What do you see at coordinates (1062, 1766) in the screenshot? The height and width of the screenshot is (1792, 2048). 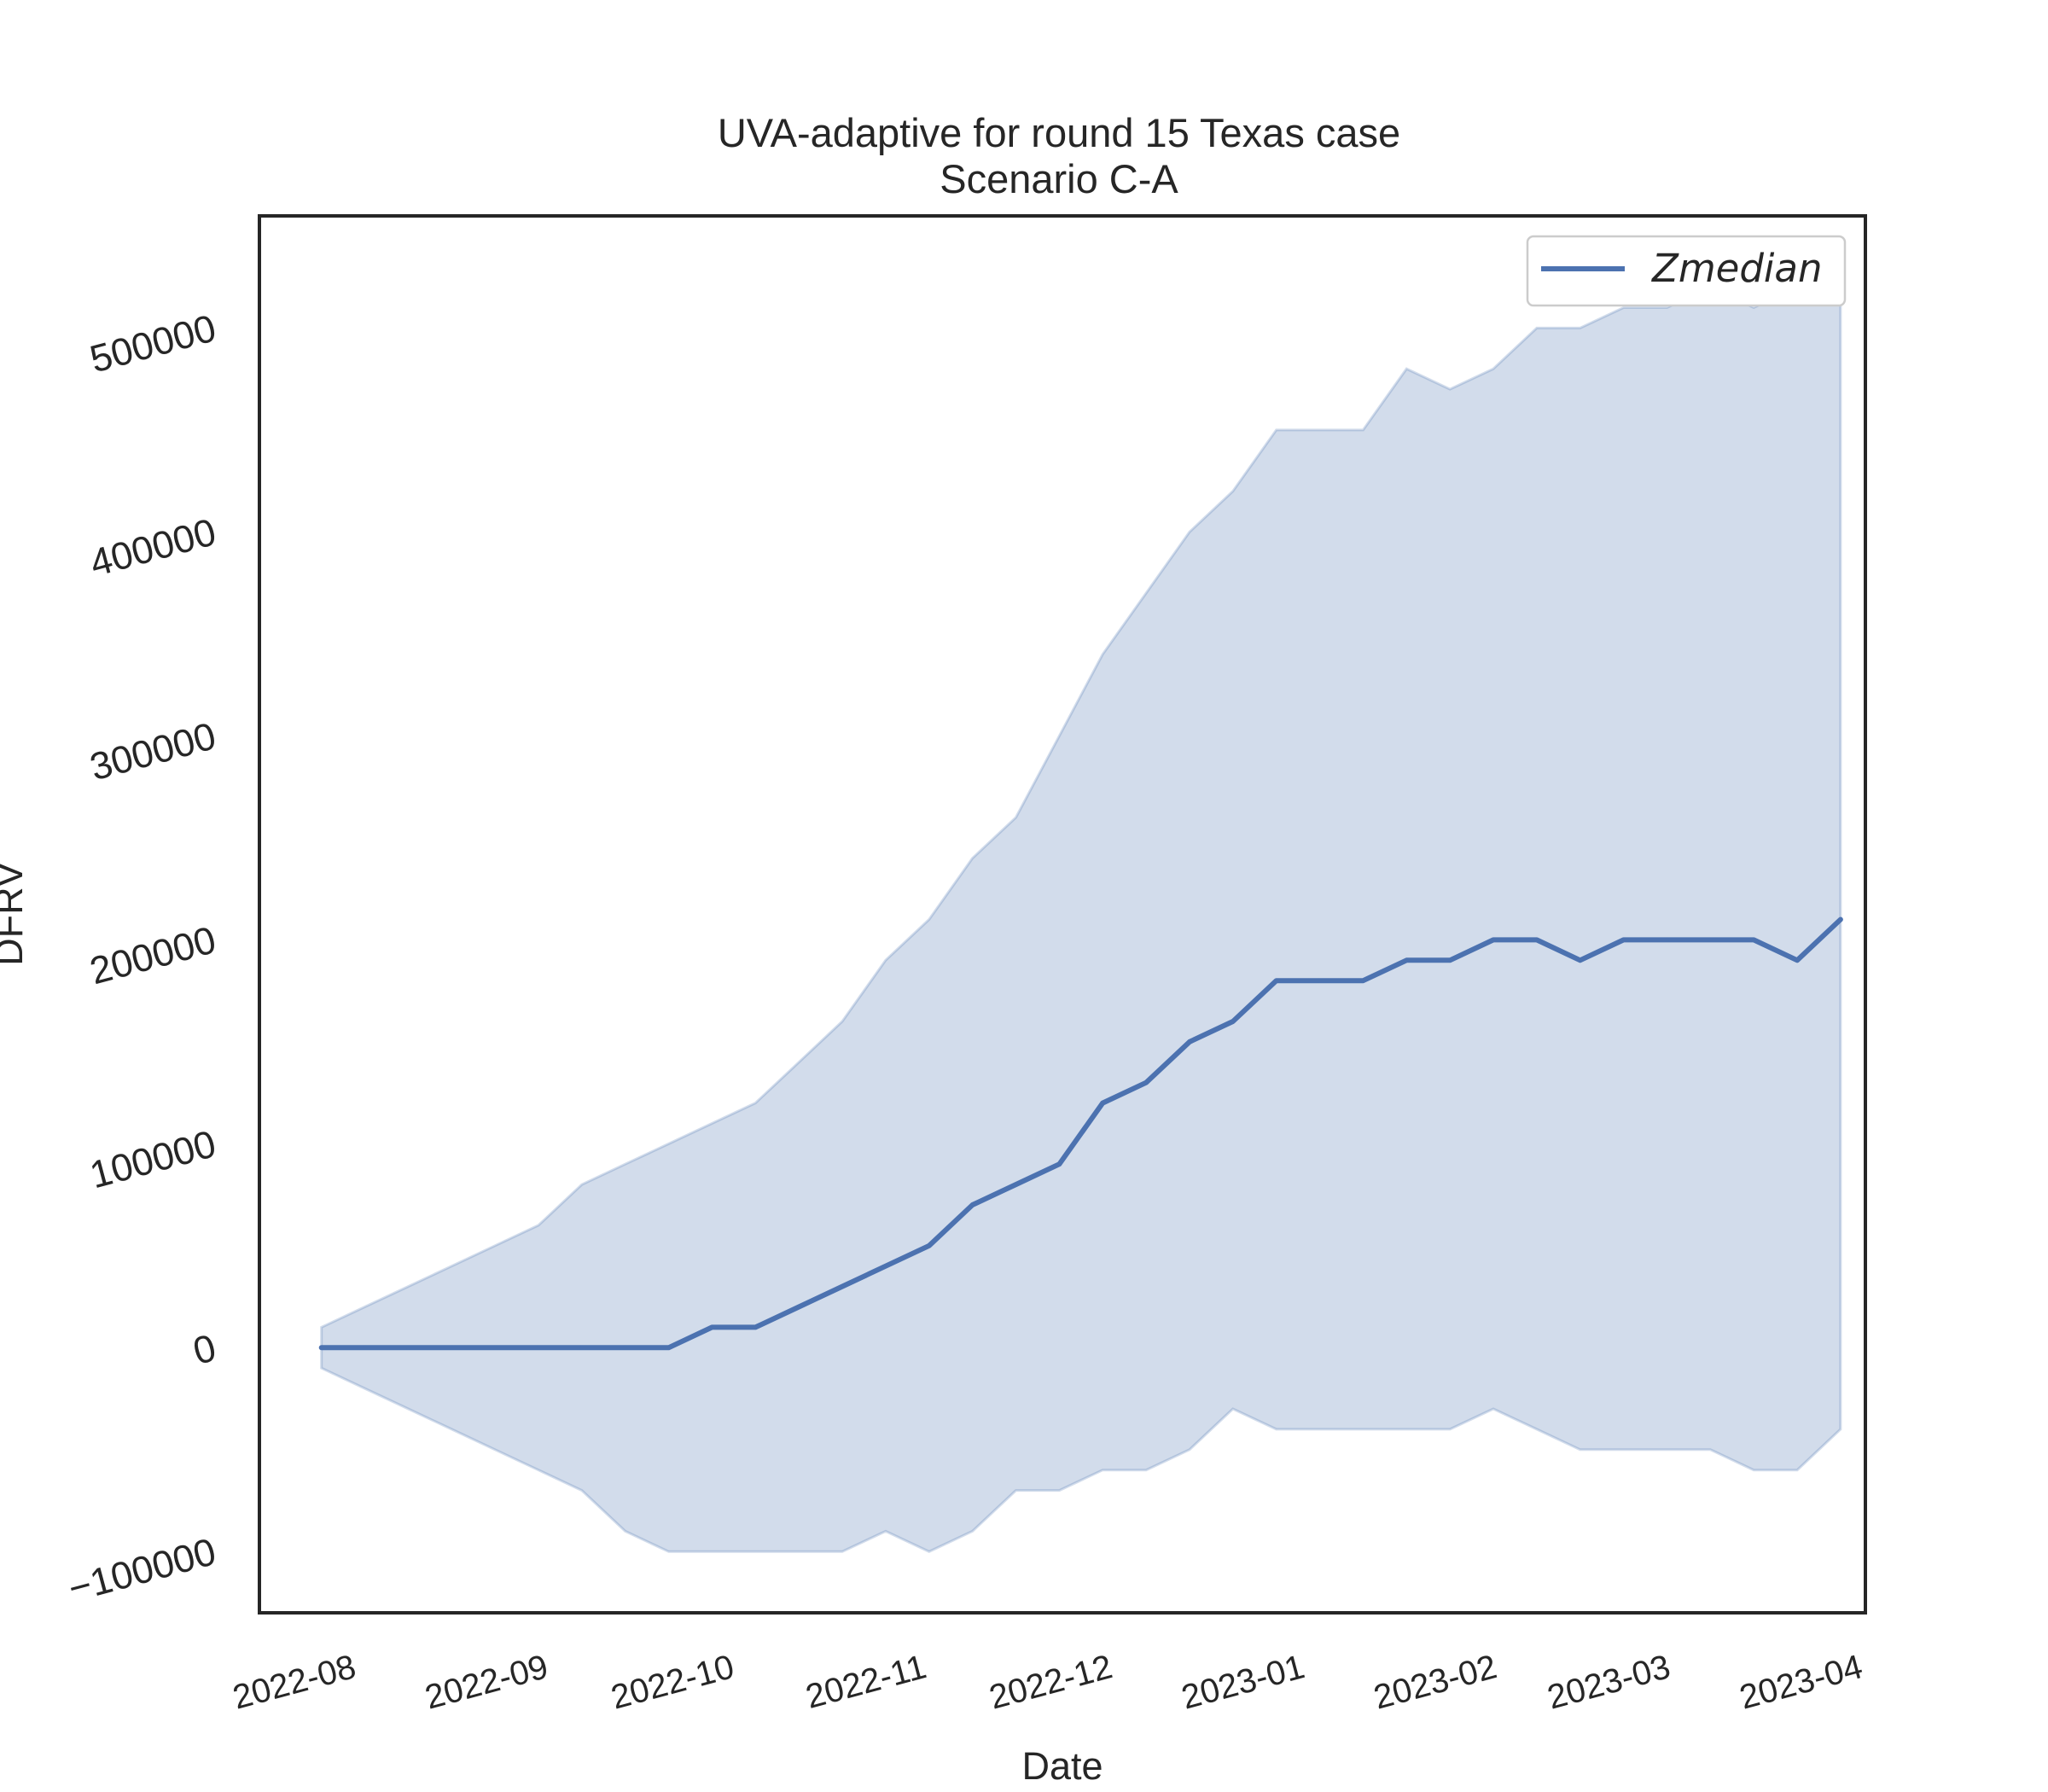 I see `x-axis-label: Date` at bounding box center [1062, 1766].